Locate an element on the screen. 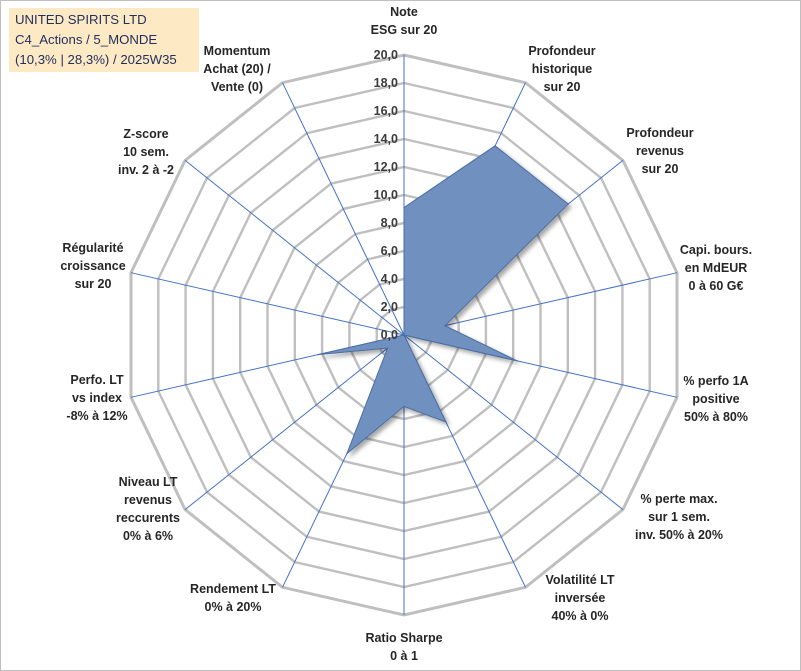 This screenshot has width=801, height=671. axis-label-line: vs index is located at coordinates (97, 398).